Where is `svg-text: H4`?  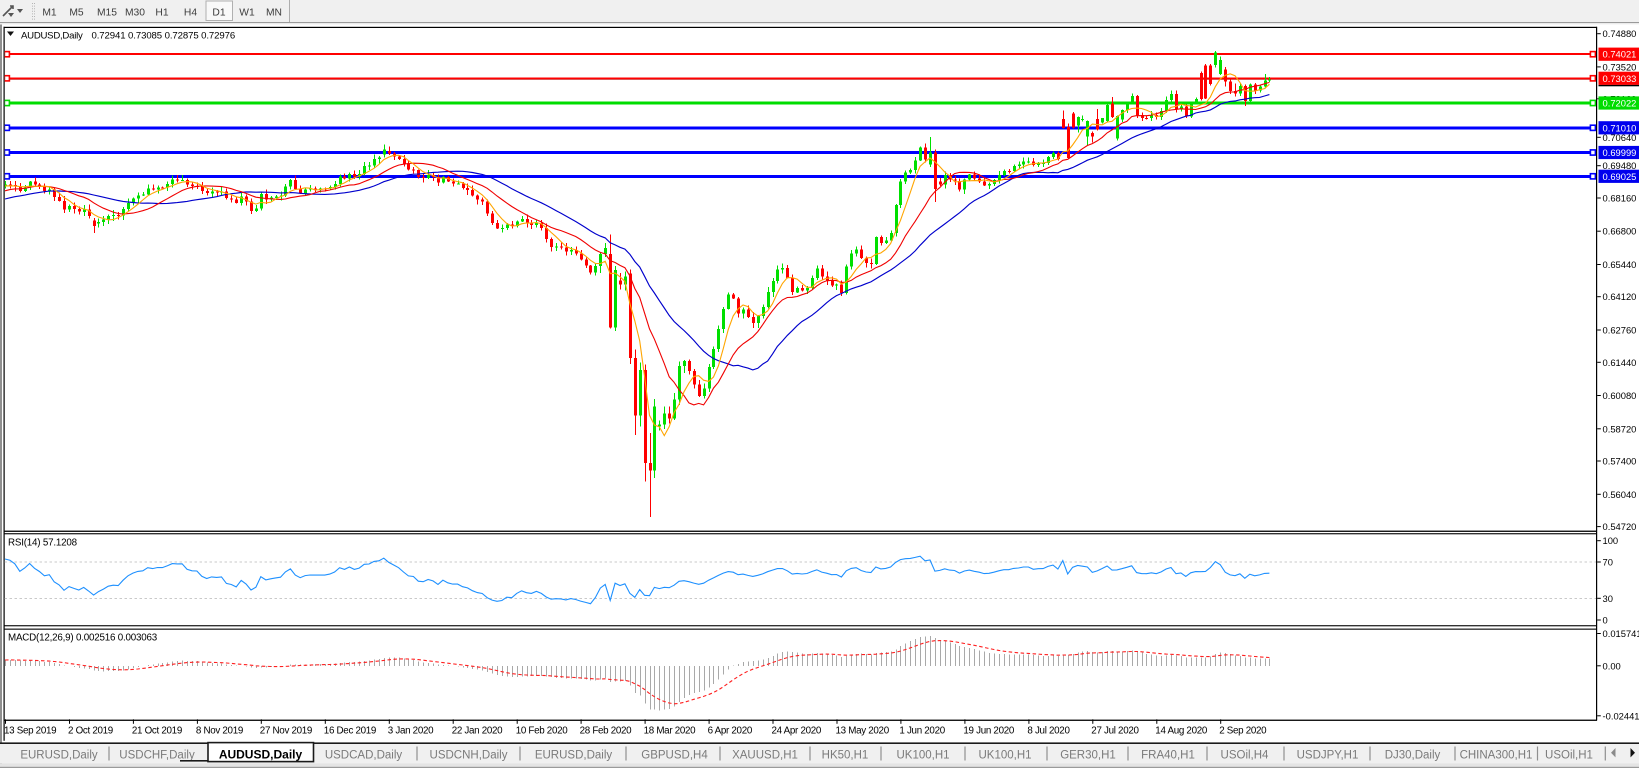 svg-text: H4 is located at coordinates (190, 13).